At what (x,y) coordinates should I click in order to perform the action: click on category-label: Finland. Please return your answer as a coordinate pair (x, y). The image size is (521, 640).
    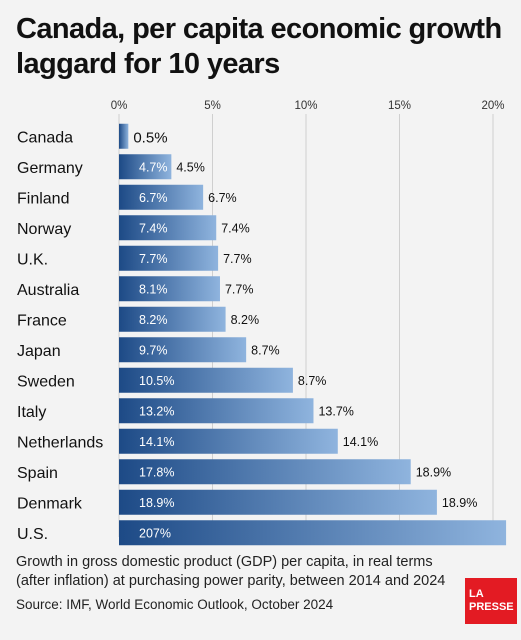
    Looking at the image, I should click on (43, 198).